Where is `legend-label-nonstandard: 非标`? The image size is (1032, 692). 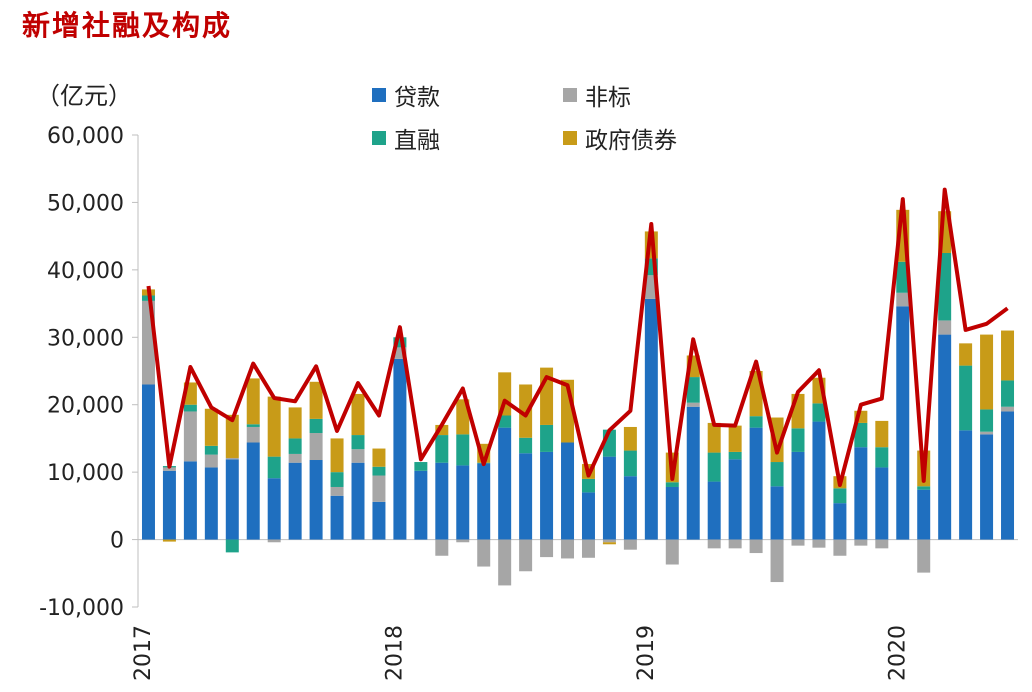
legend-label-nonstandard: 非标 is located at coordinates (608, 98).